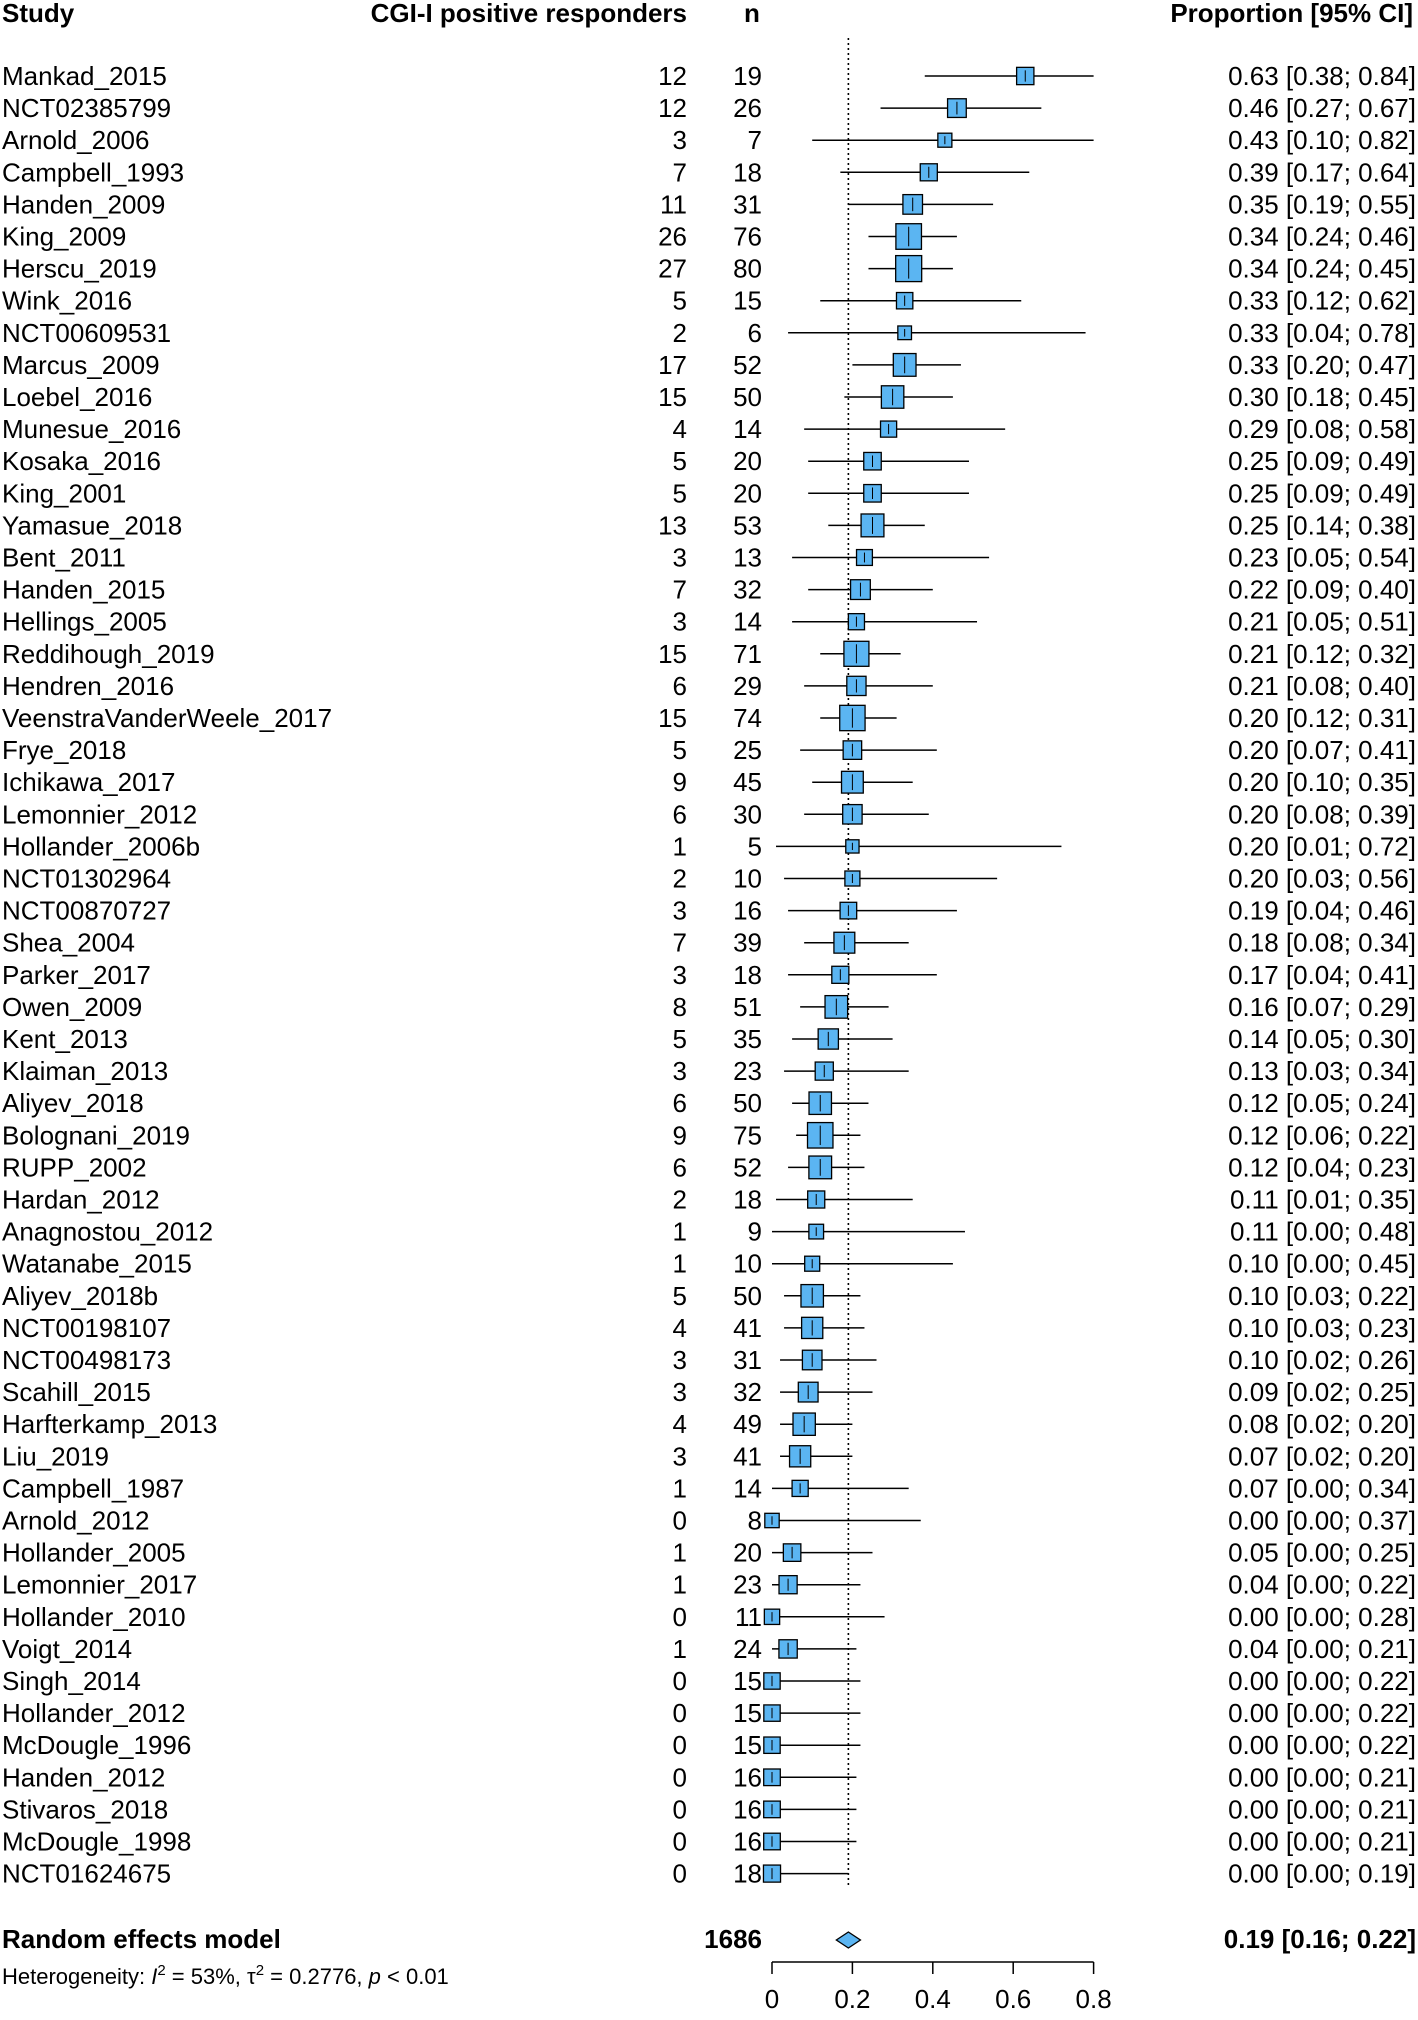  Describe the element at coordinates (709, 1553) in the screenshot. I see `study-row: Hollander_2005 1 20 0.05 [0.00; 0.25]` at that location.